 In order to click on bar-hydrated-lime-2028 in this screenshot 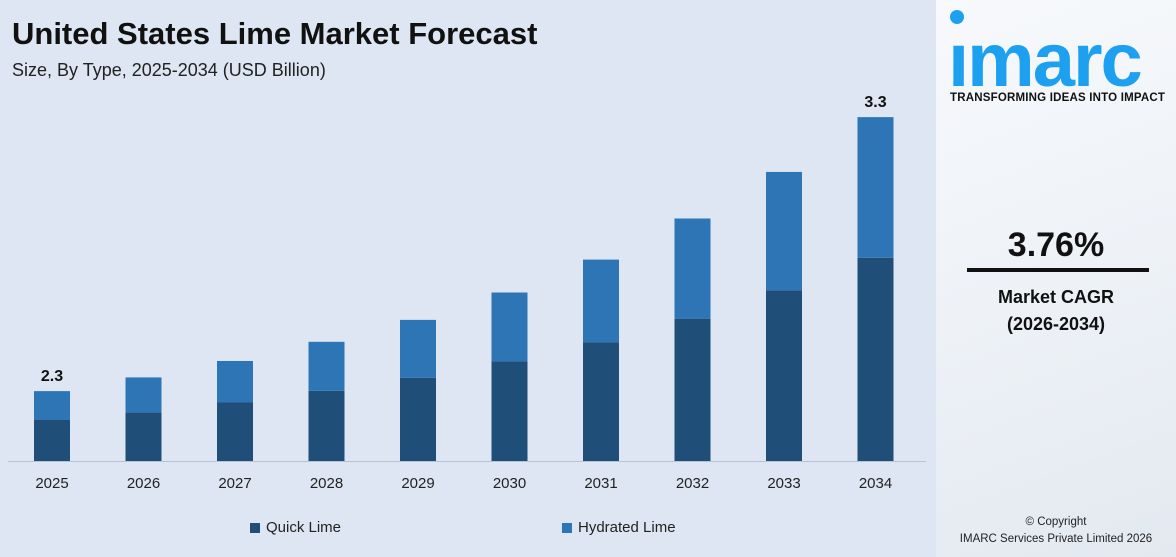, I will do `click(326, 366)`.